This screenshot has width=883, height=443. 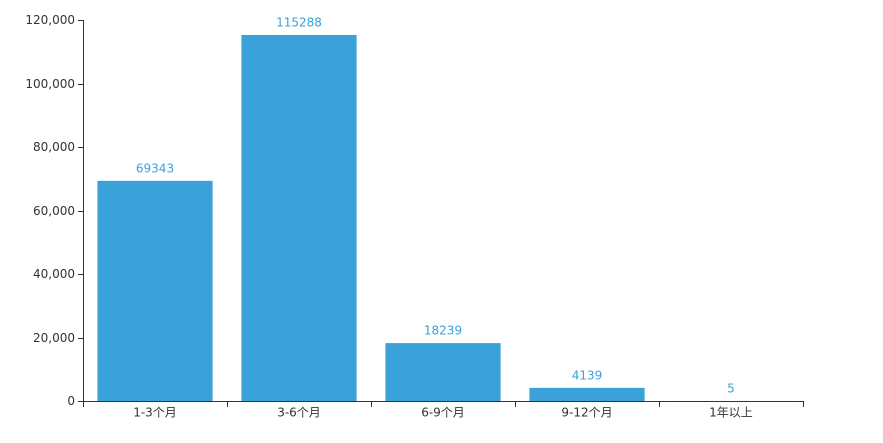 What do you see at coordinates (155, 413) in the screenshot?
I see `x-tick-label: 1-3个月` at bounding box center [155, 413].